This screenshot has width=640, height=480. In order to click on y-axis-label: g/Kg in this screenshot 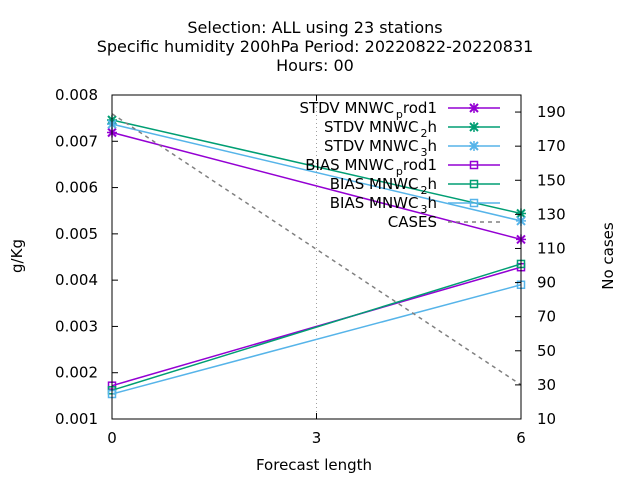, I will do `click(17, 256)`.